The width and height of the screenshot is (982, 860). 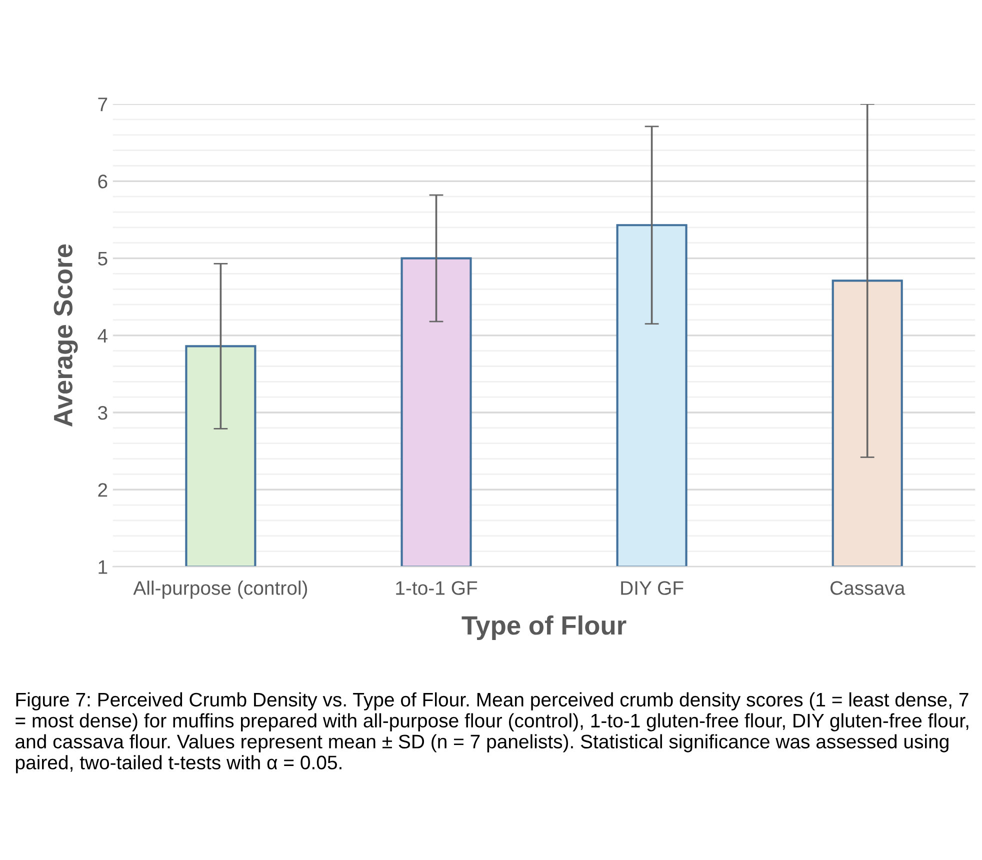 What do you see at coordinates (103, 181) in the screenshot?
I see `y-tick-label: 6` at bounding box center [103, 181].